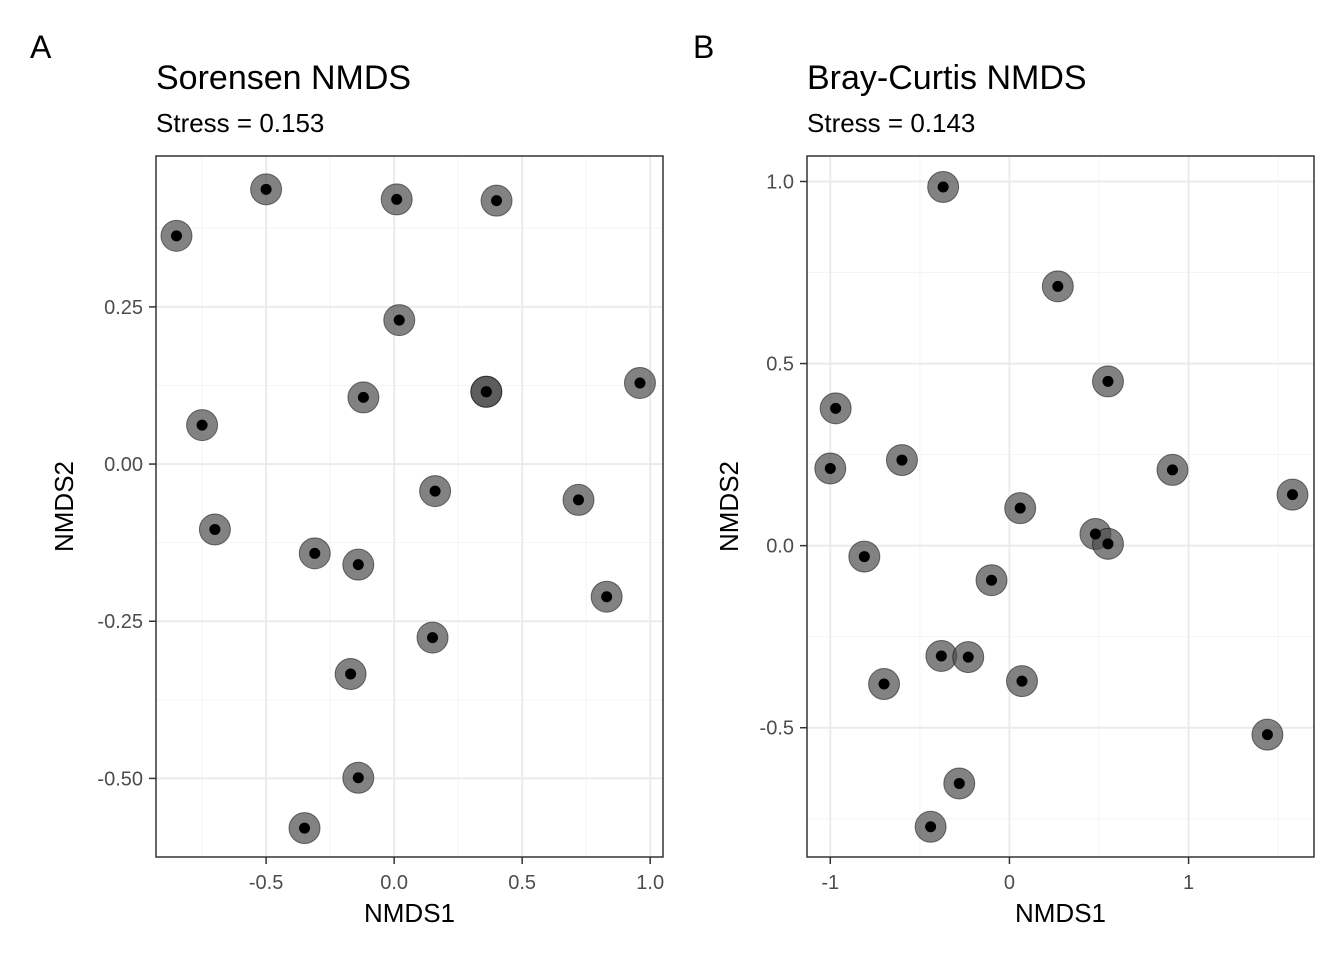  What do you see at coordinates (394, 883) in the screenshot?
I see `x-tick-label: 0.0` at bounding box center [394, 883].